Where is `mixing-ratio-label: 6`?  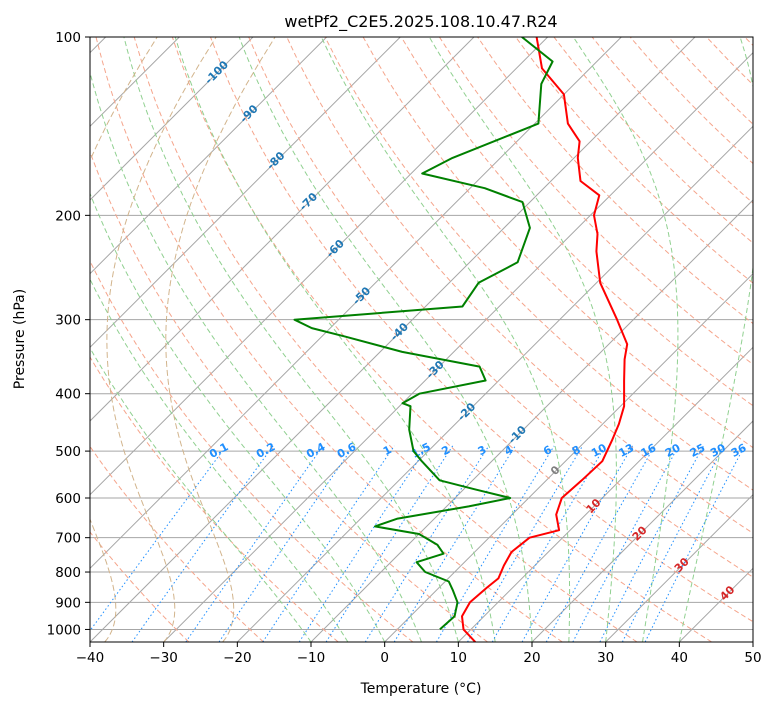 mixing-ratio-label: 6 is located at coordinates (547, 450).